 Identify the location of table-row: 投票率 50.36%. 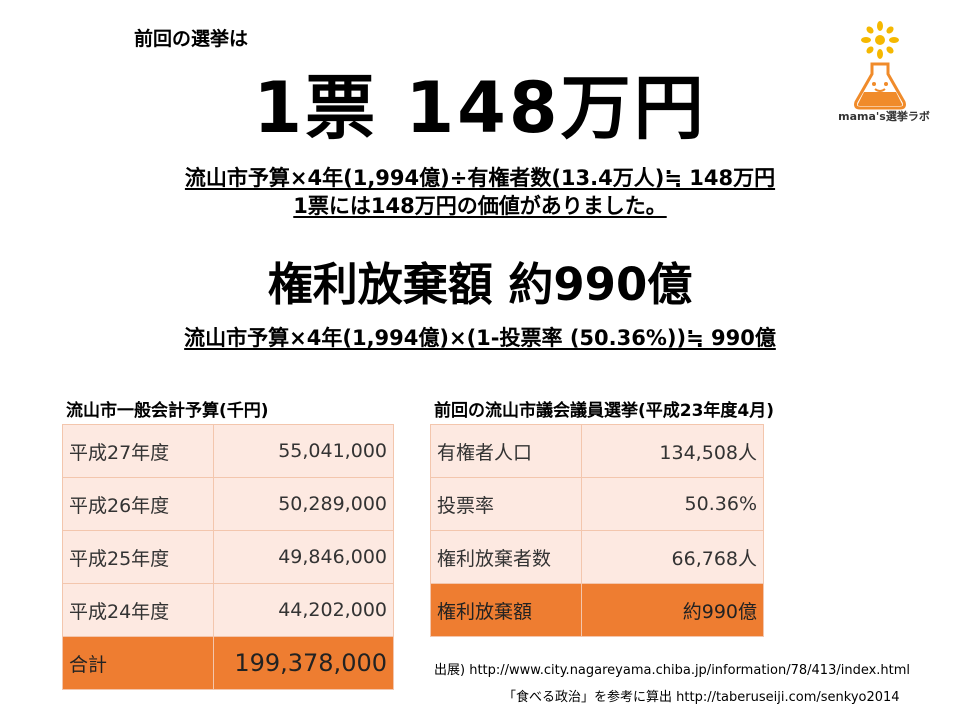
(596, 504).